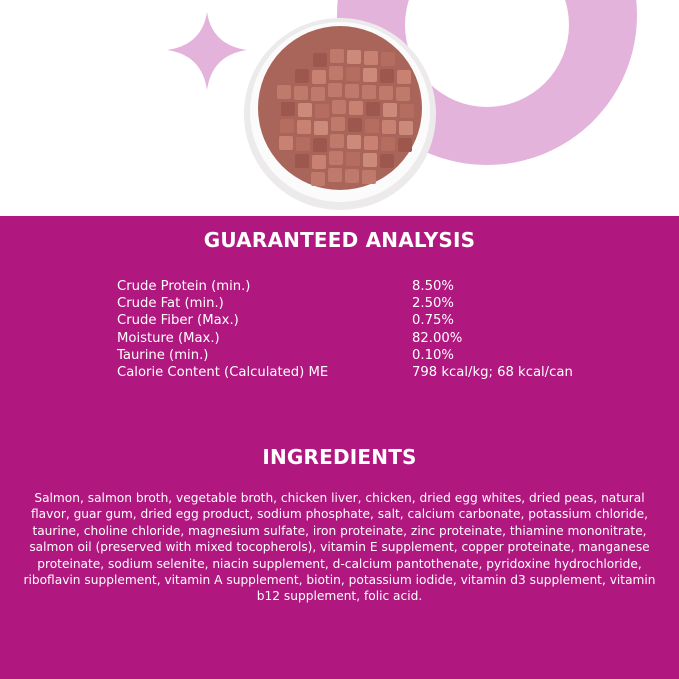 The width and height of the screenshot is (679, 679). Describe the element at coordinates (207, 51) in the screenshot. I see `sparkle-icon` at that location.